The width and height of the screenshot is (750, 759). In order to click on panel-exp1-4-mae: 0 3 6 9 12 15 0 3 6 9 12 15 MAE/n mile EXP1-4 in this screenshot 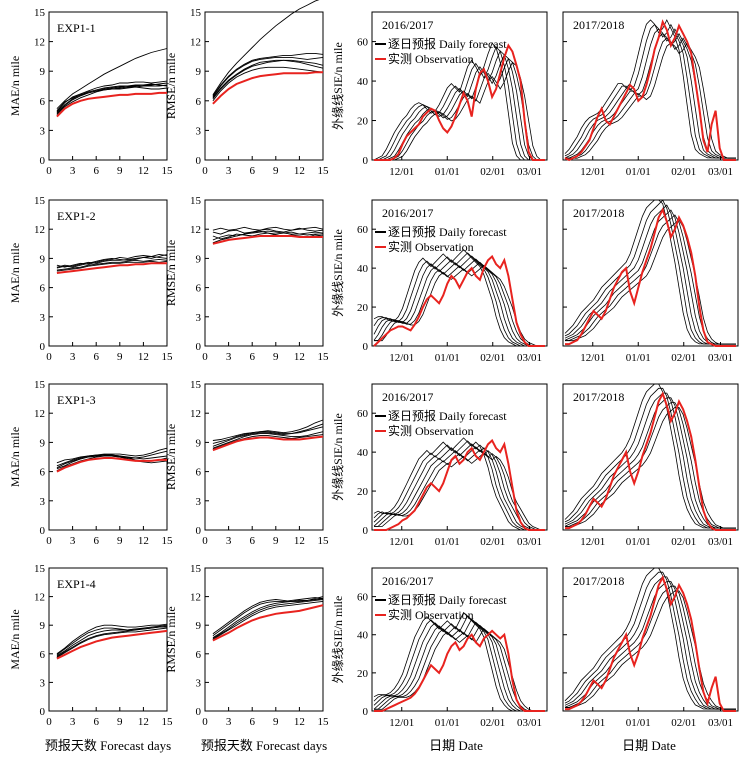, I will do `click(90, 645)`.